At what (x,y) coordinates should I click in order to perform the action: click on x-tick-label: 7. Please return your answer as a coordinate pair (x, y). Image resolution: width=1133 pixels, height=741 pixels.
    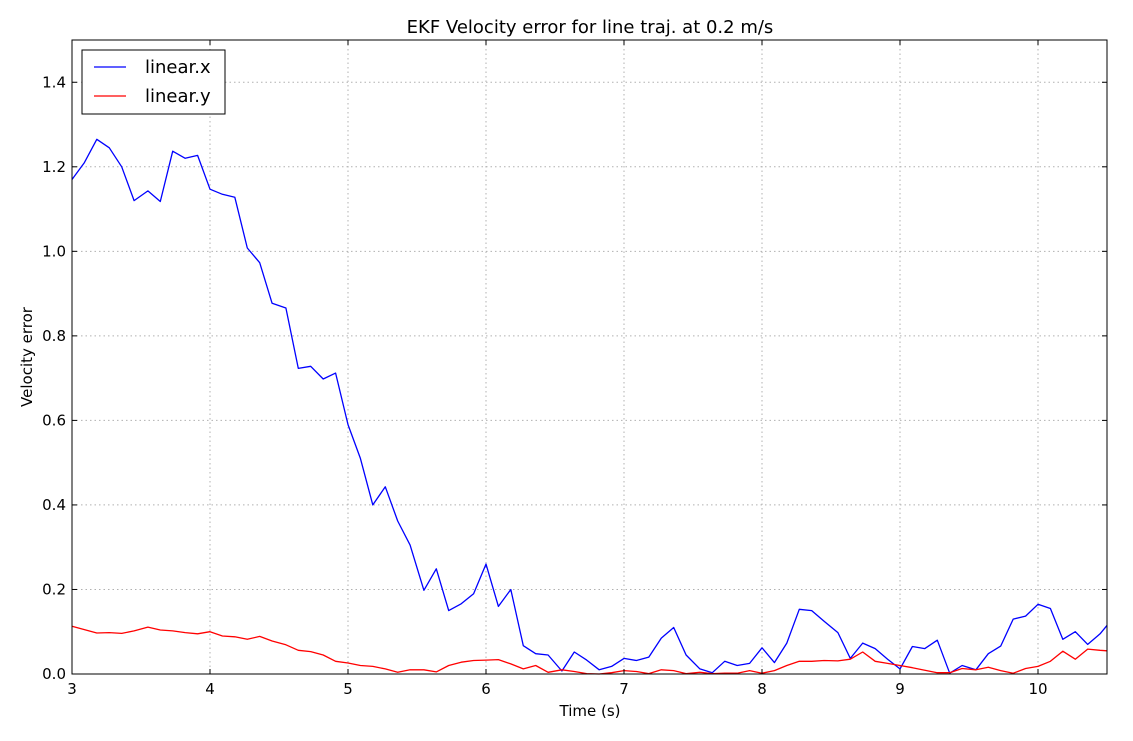
    Looking at the image, I should click on (624, 689).